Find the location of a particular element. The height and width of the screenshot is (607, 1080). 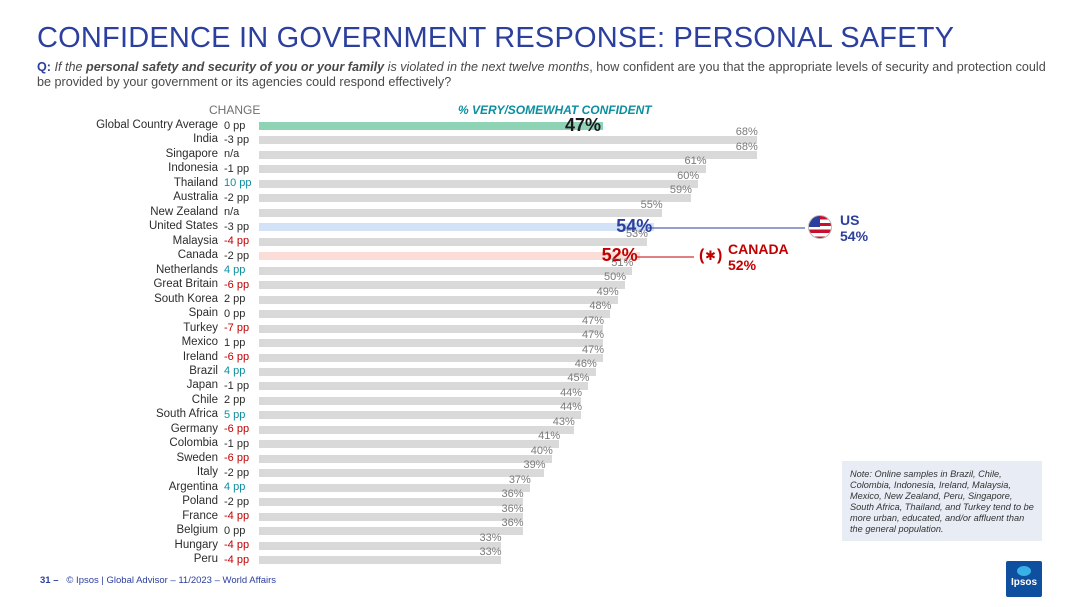

country-label: Singapore is located at coordinates (191, 153).